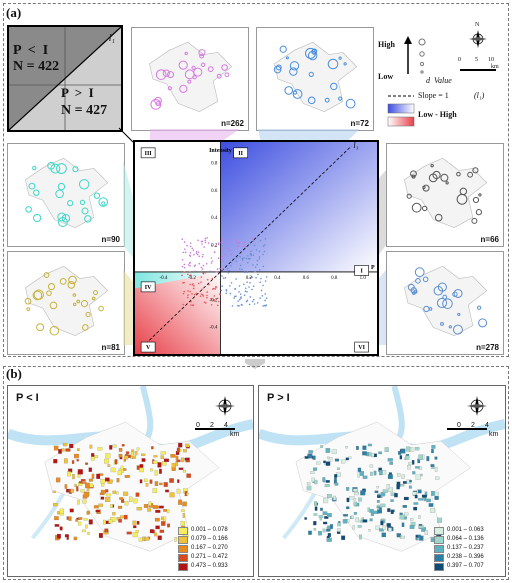 The height and width of the screenshot is (583, 512). What do you see at coordinates (214, 191) in the screenshot?
I see `y-tick-label: 0.6` at bounding box center [214, 191].